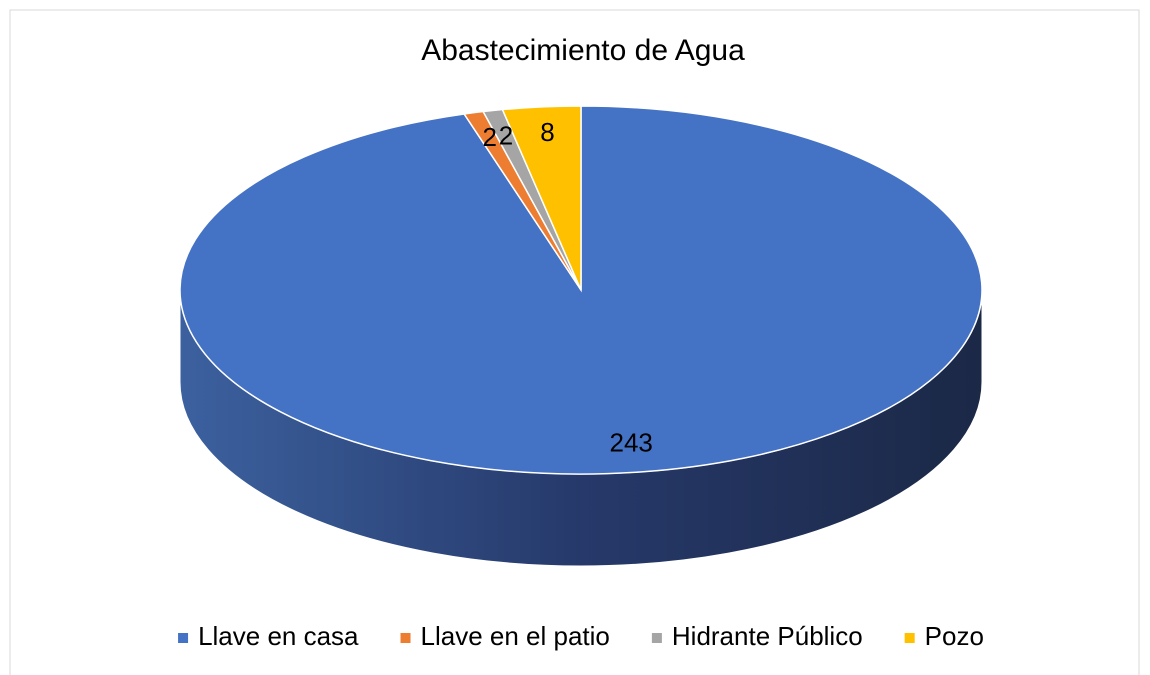  What do you see at coordinates (515, 636) in the screenshot?
I see `legend-label: Llave en el patio` at bounding box center [515, 636].